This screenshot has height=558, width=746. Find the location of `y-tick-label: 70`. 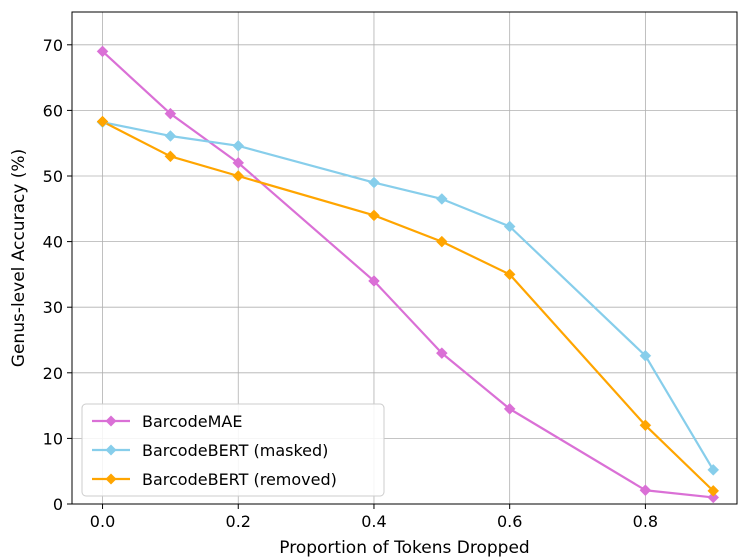

y-tick-label: 70 is located at coordinates (53, 45).